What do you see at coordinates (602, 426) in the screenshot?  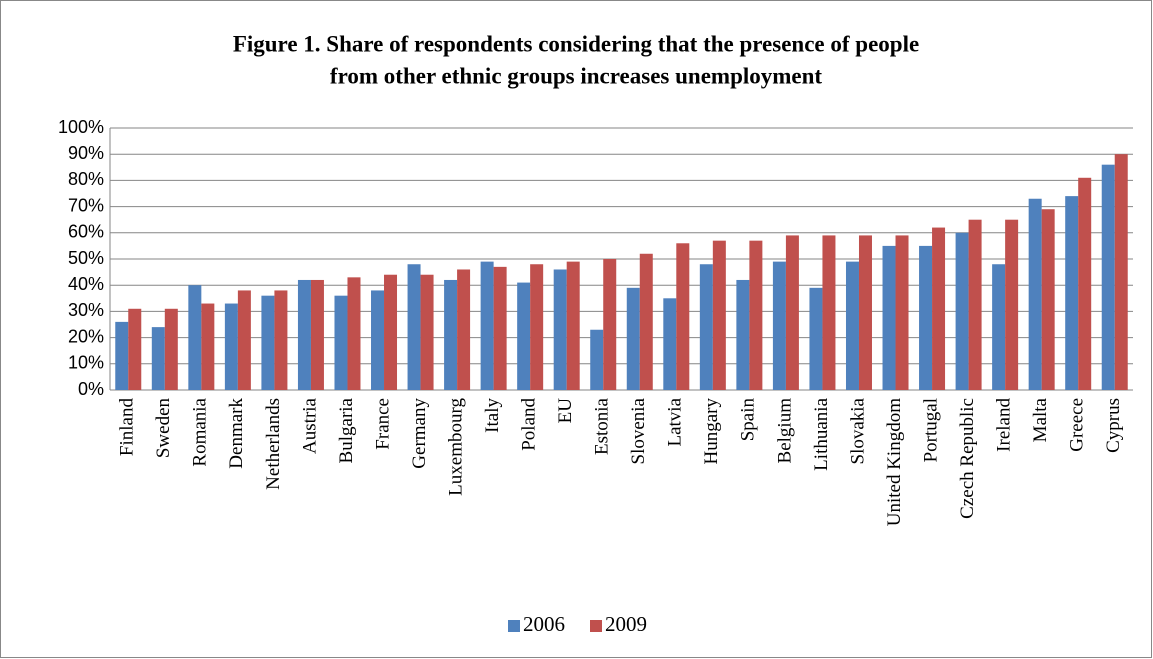 I see `x-tick-label: Estonia` at bounding box center [602, 426].